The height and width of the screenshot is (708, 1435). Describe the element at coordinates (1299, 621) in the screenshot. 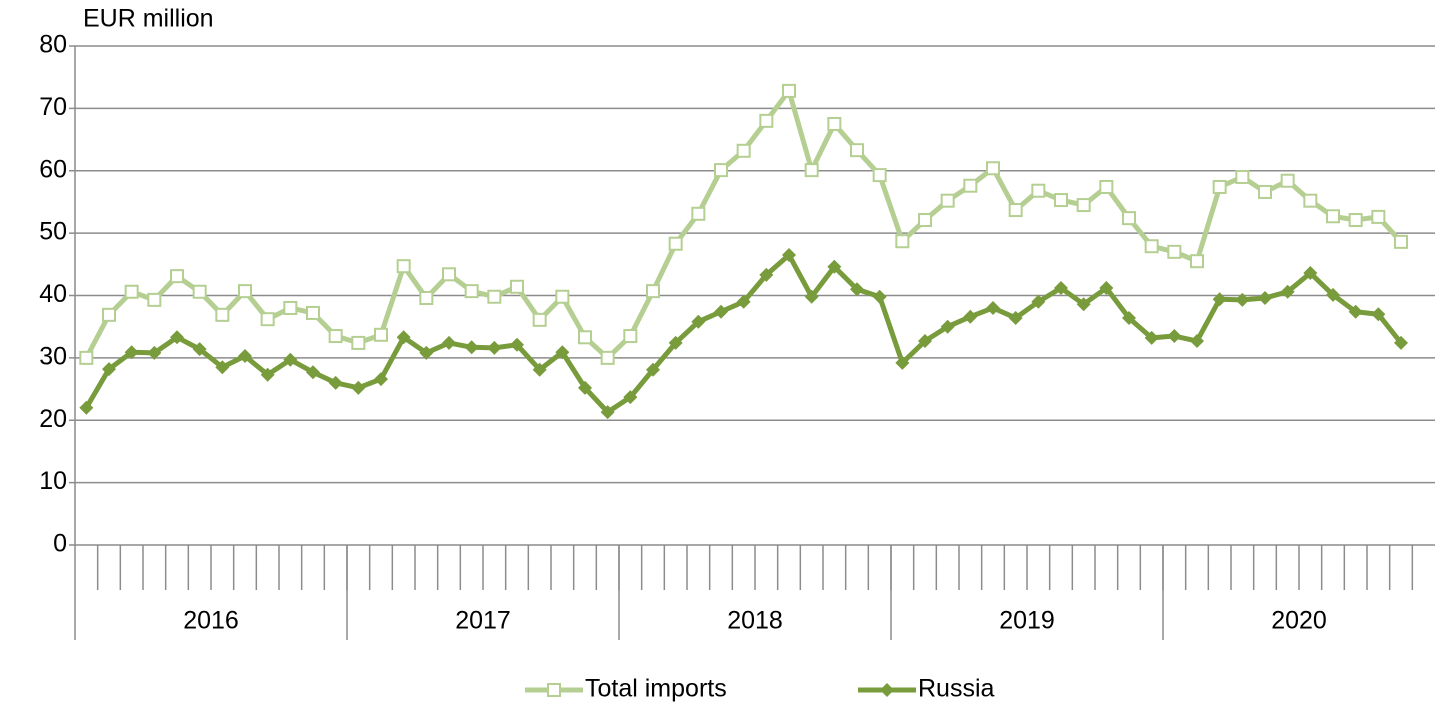

I see `x-group-label: 2020` at that location.